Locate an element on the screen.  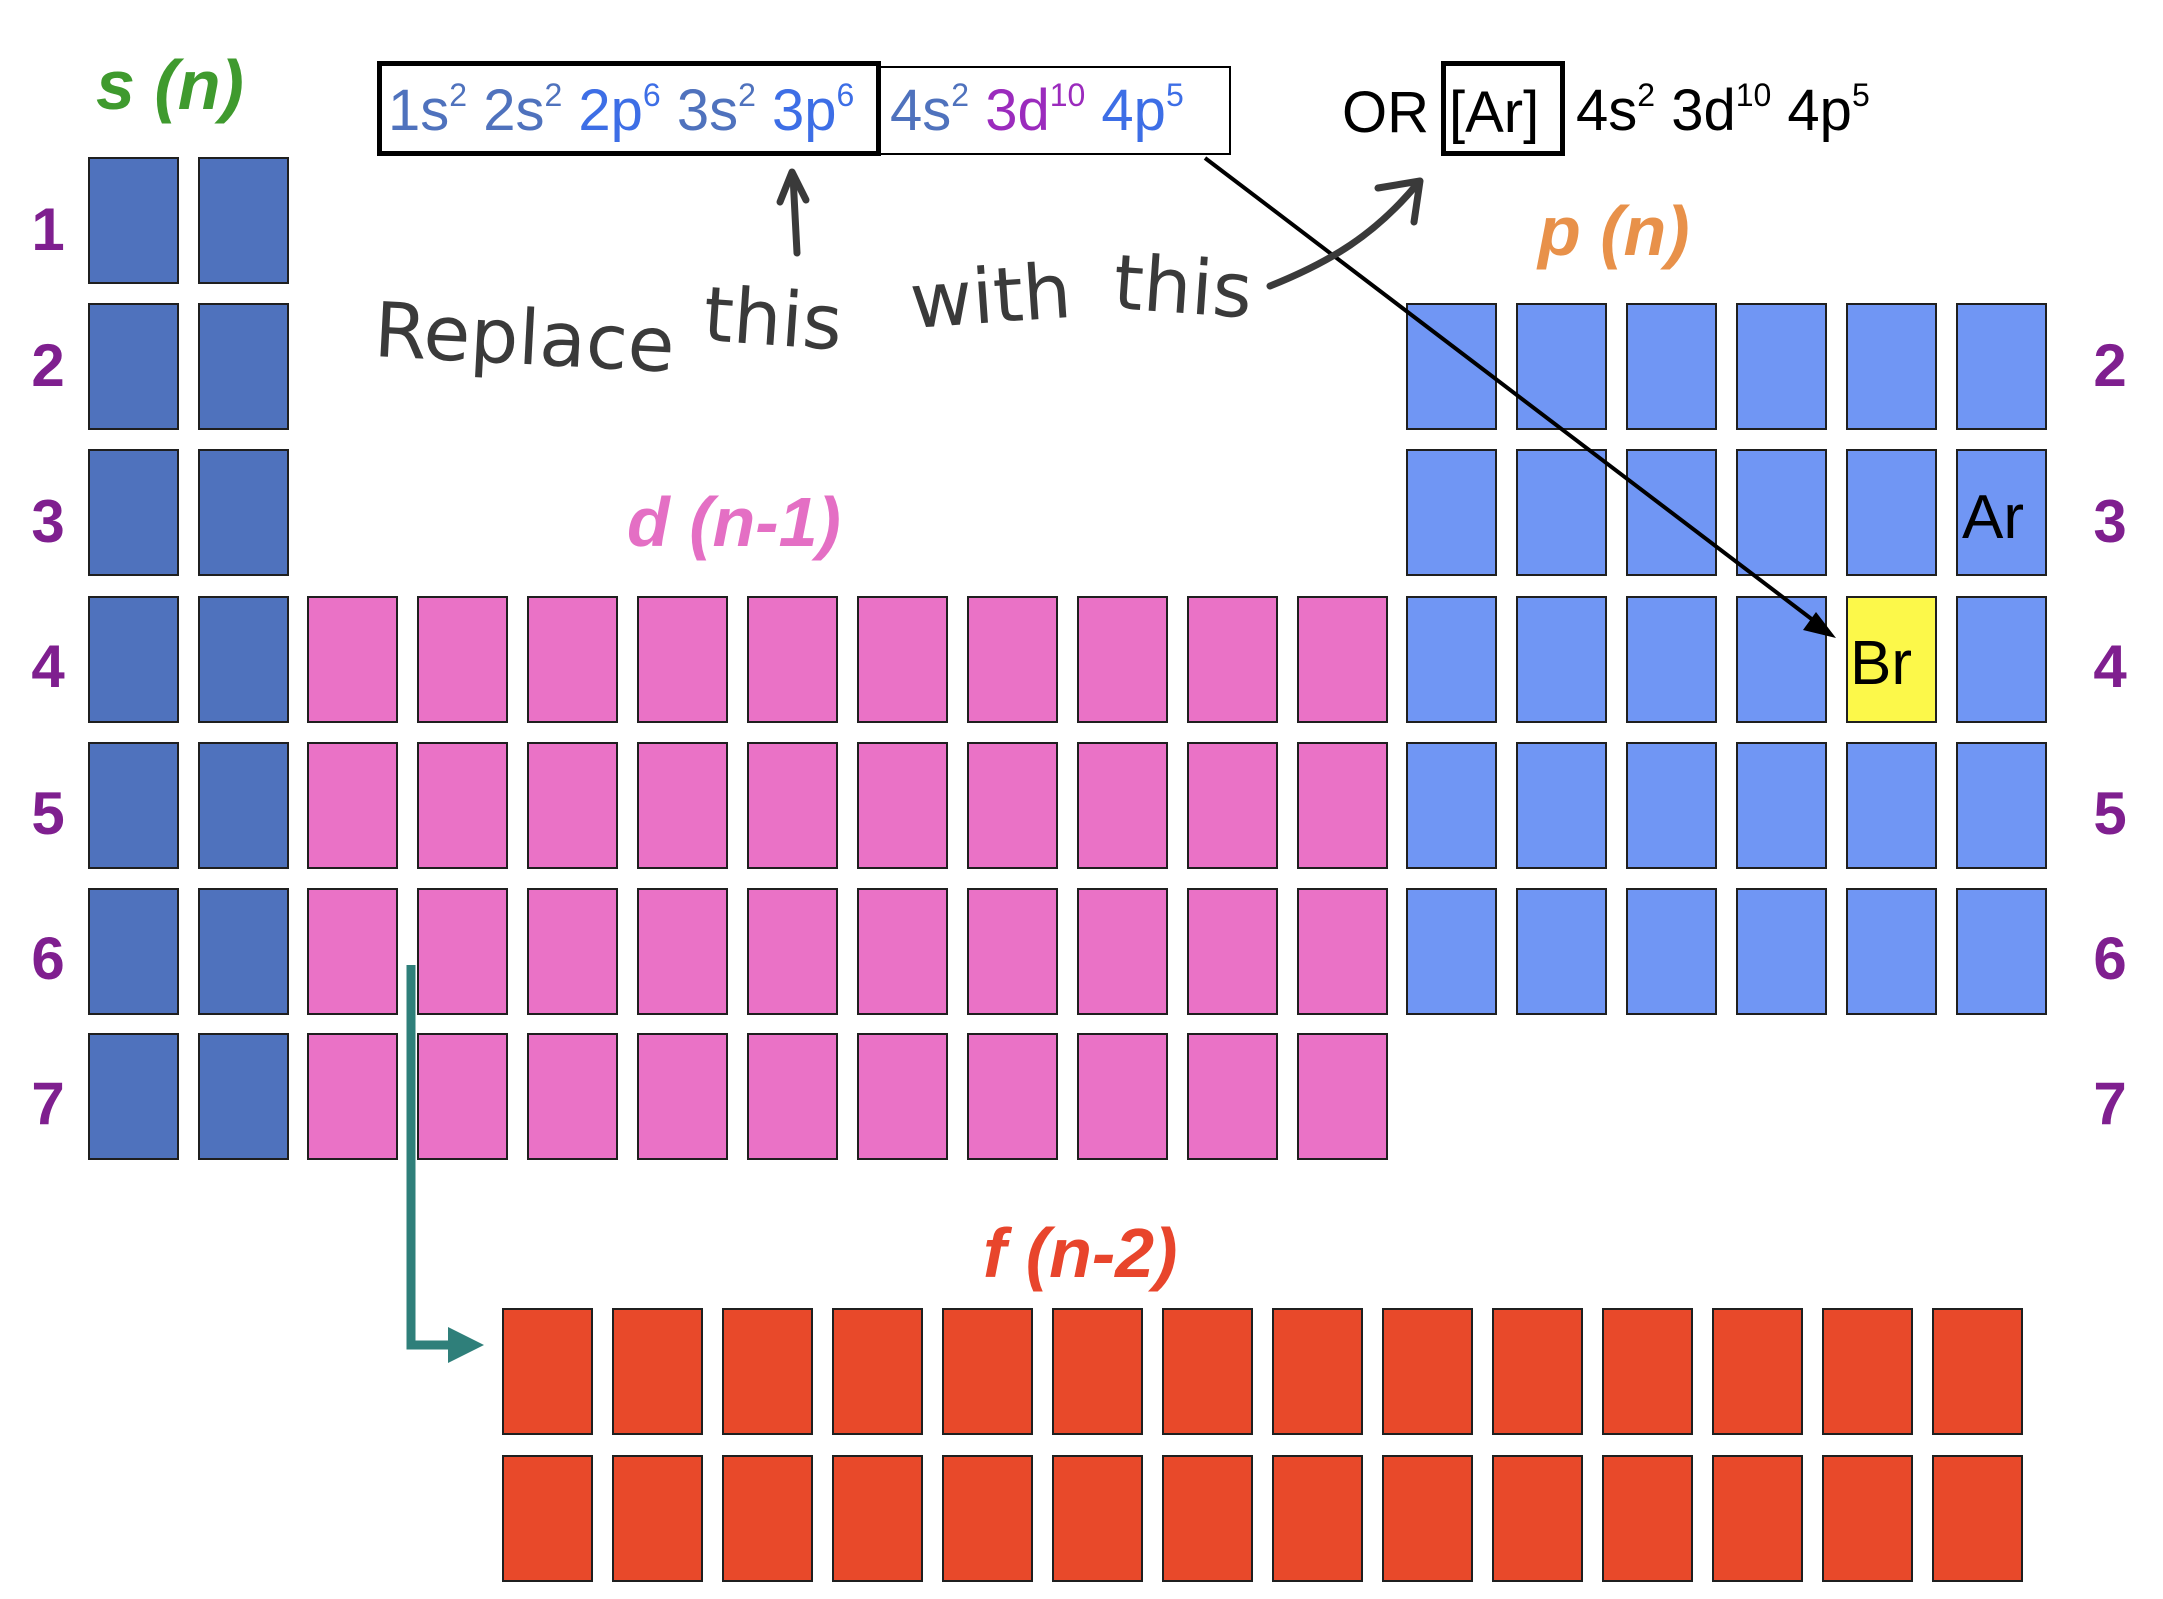
row-number-left: 3 is located at coordinates (48, 521).